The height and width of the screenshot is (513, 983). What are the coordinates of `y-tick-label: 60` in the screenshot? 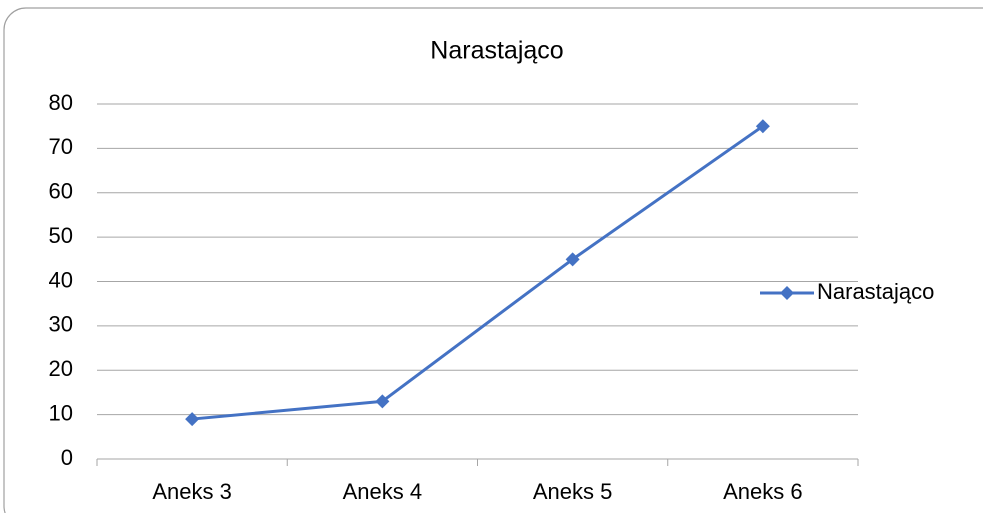 It's located at (61, 191).